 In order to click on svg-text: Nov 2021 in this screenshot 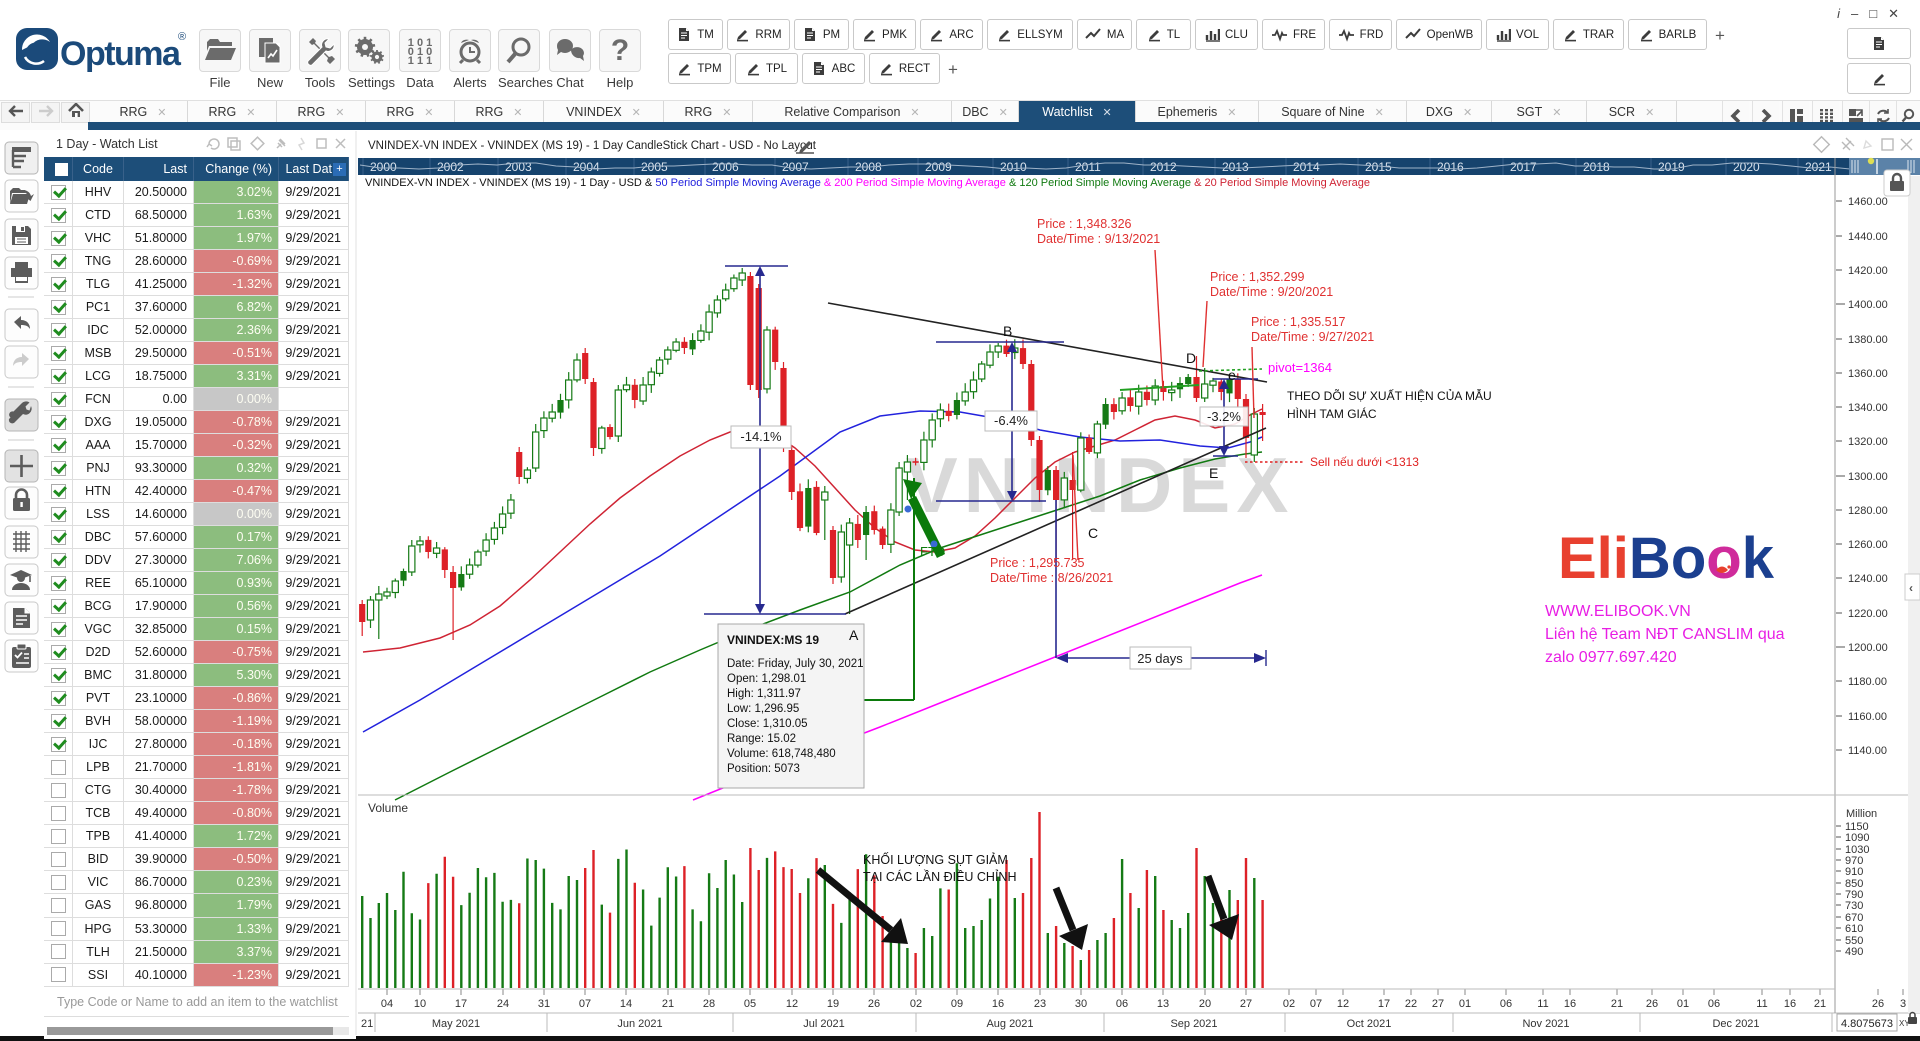, I will do `click(1545, 1024)`.